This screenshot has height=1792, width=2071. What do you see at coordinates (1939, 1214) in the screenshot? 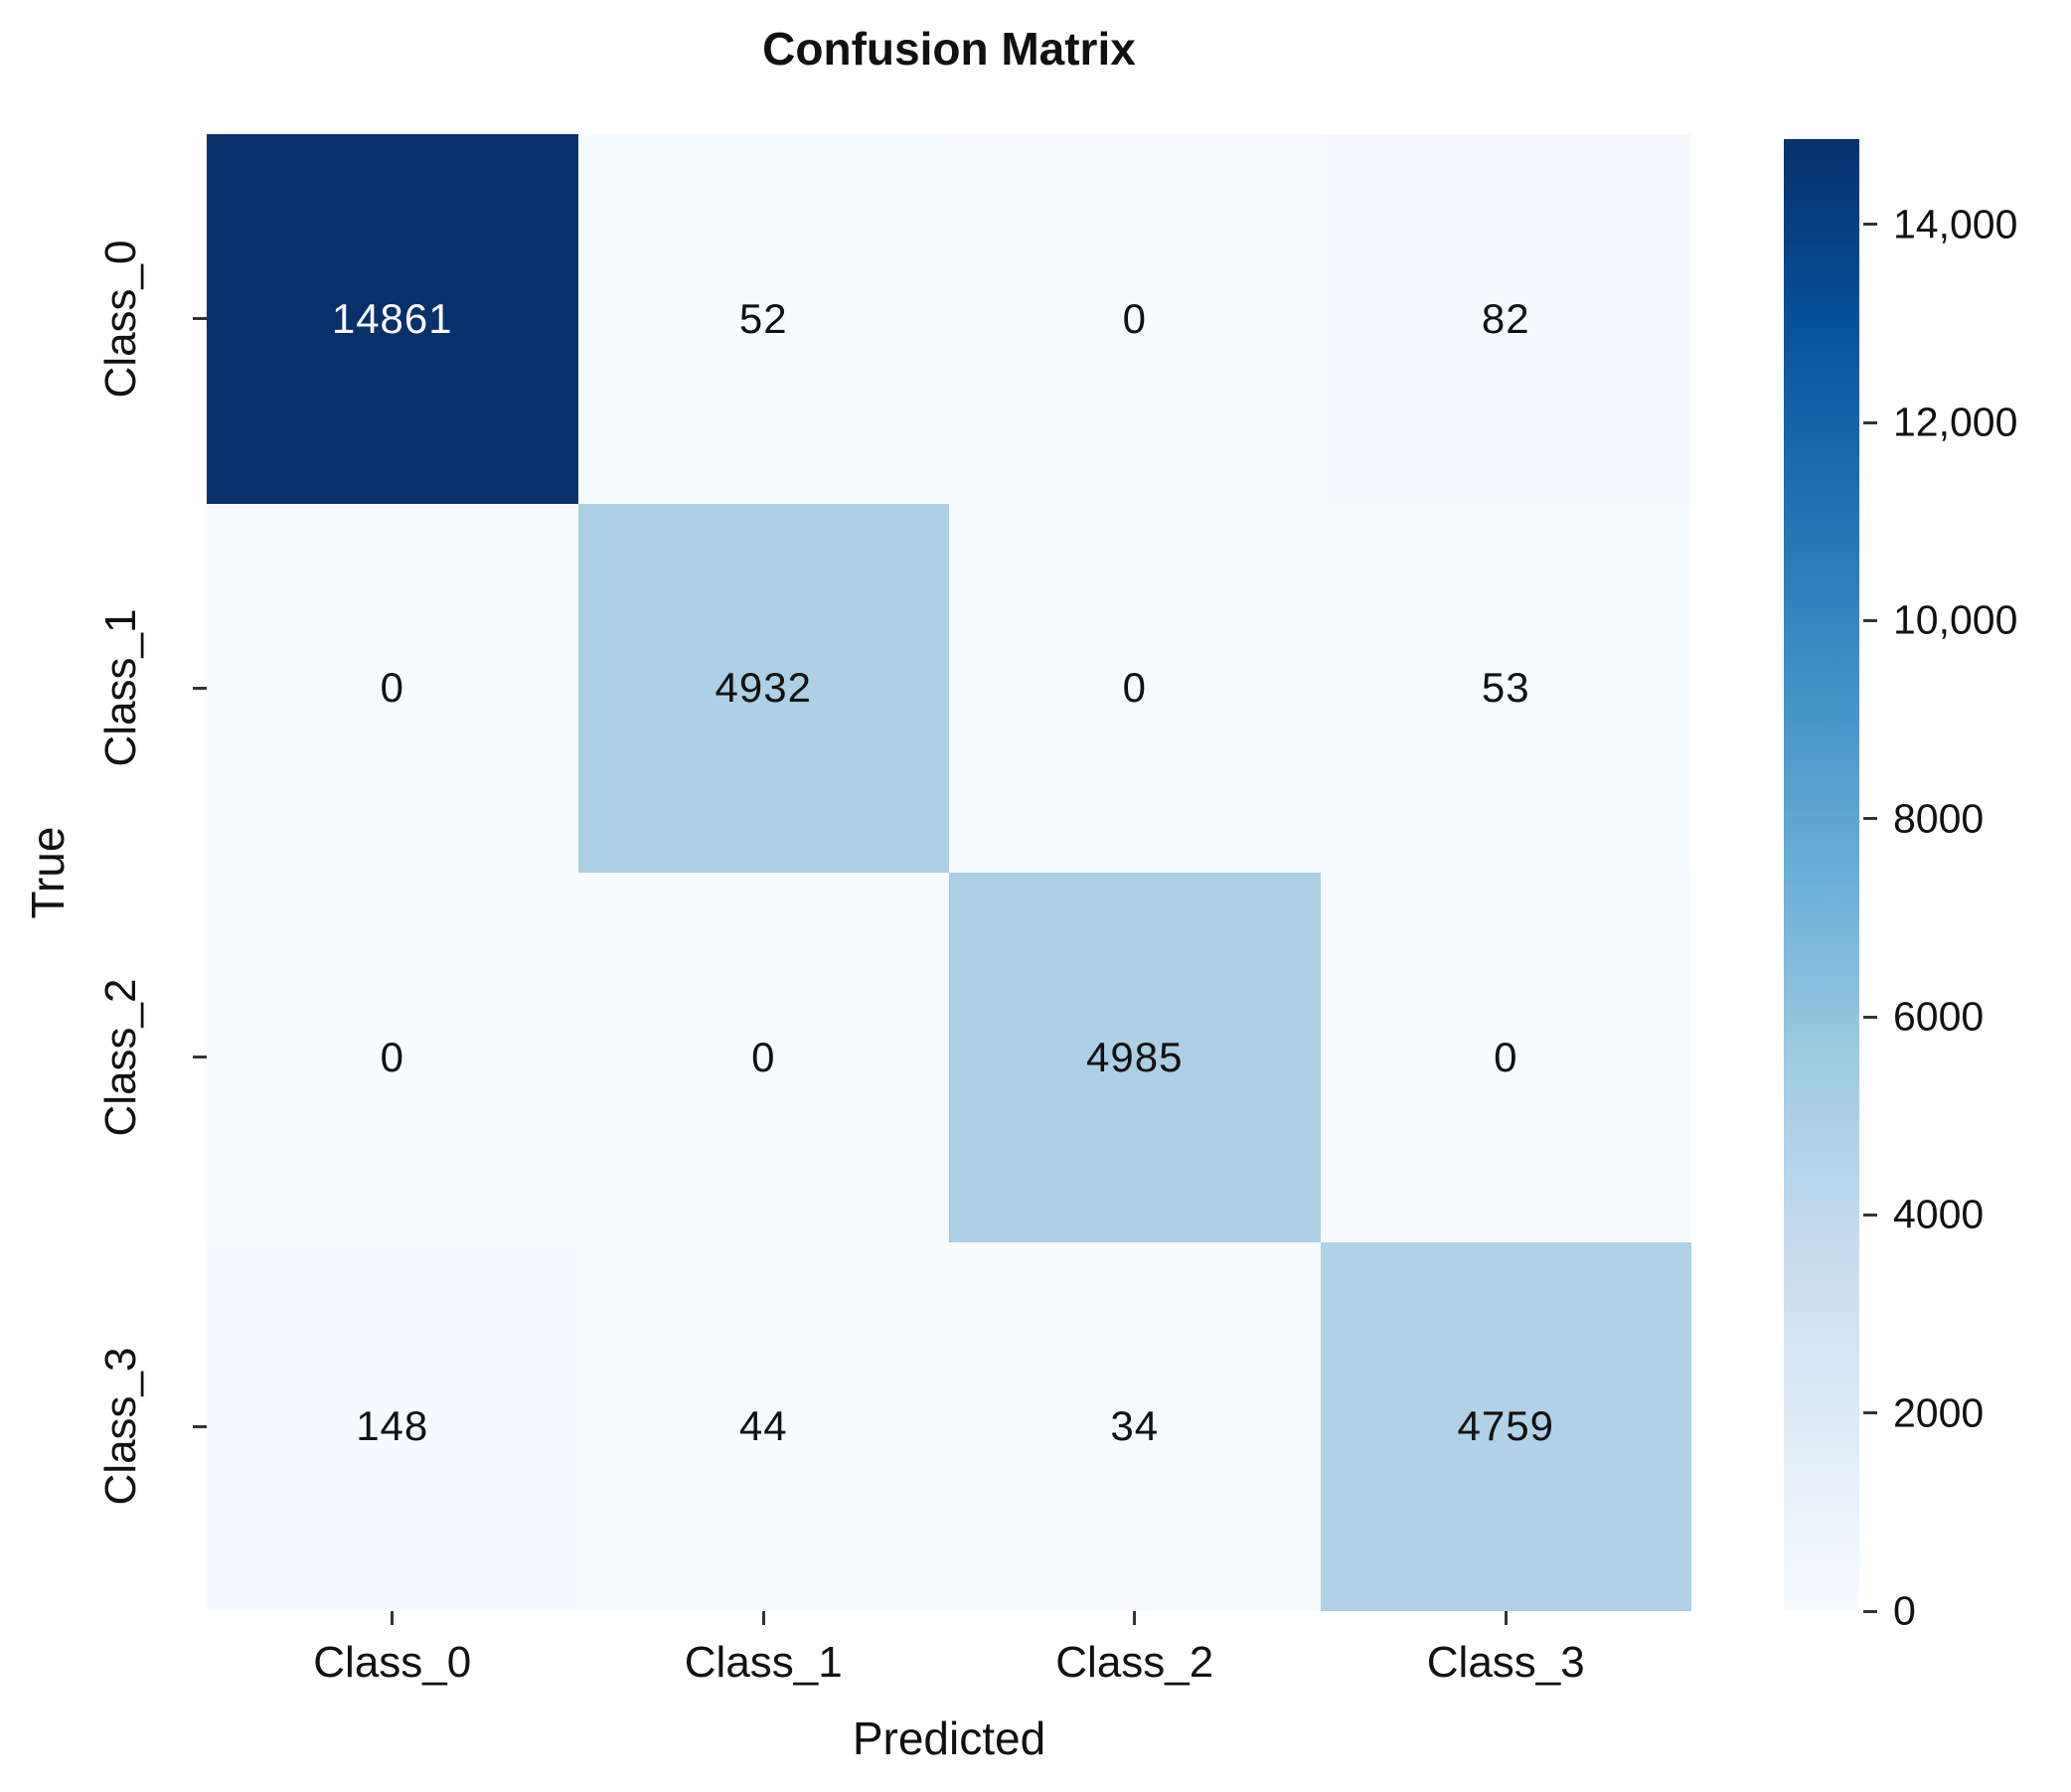
I see `colorbar-tick-label-4000: 4000` at bounding box center [1939, 1214].